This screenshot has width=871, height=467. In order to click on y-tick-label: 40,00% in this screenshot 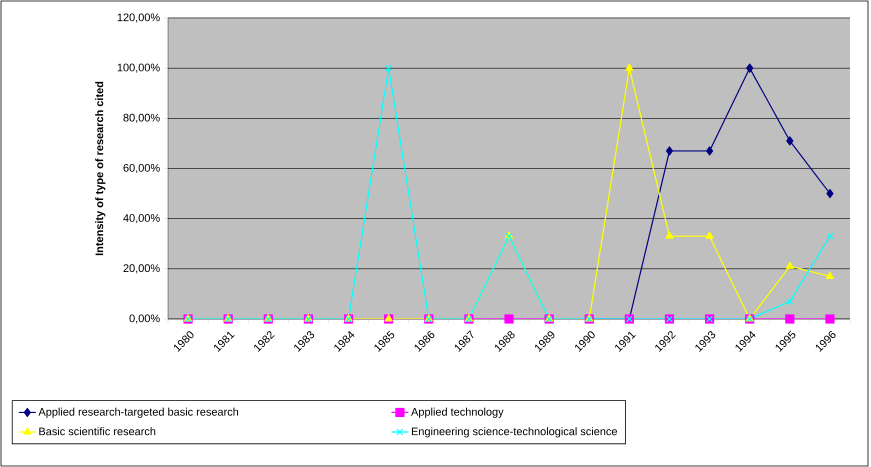, I will do `click(141, 219)`.